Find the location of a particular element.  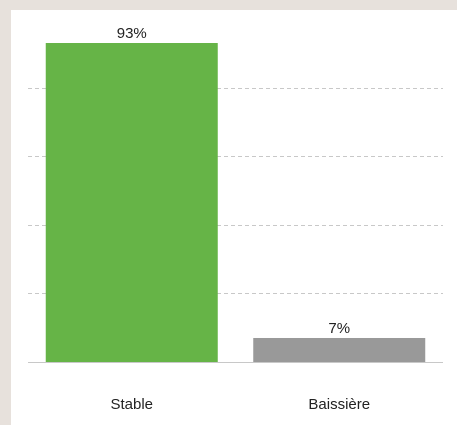

value-label-1: 93% is located at coordinates (132, 33).